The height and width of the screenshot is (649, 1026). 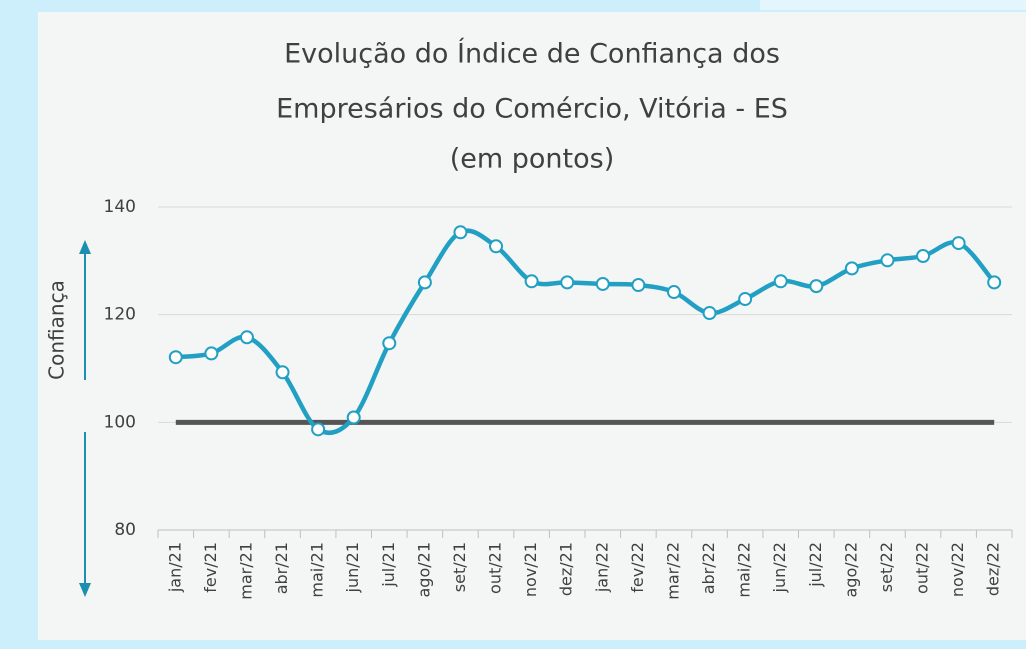 I want to click on x-tick-label: abr/22, so click(x=708, y=568).